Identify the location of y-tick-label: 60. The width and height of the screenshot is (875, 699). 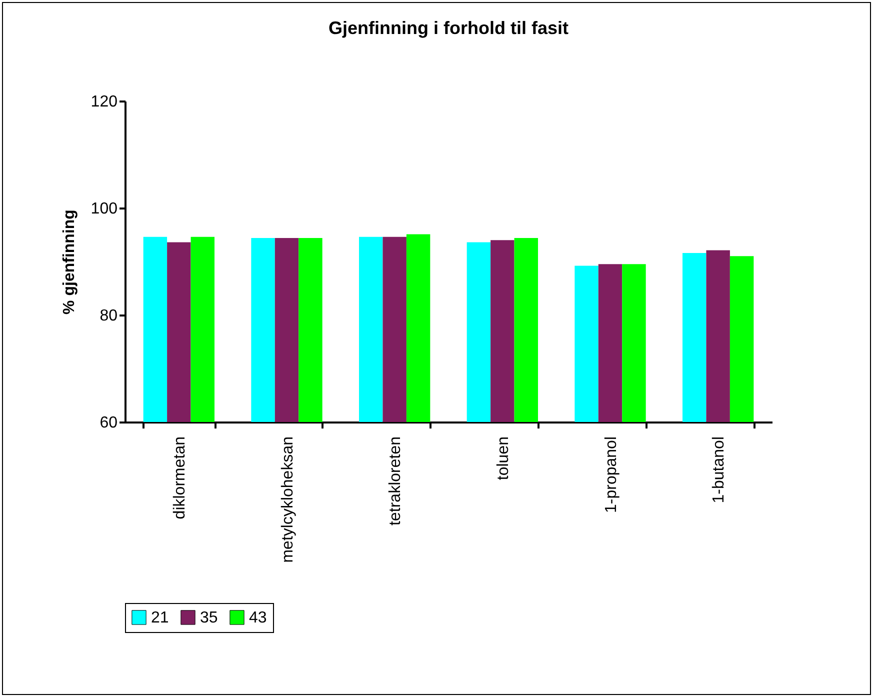
(109, 423).